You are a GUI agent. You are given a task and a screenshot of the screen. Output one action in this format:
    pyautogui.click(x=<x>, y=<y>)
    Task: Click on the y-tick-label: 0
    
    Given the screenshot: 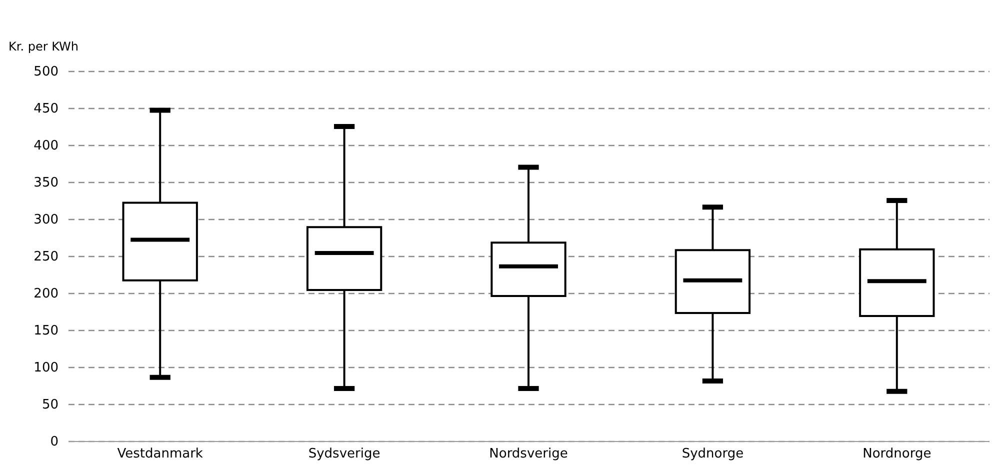 What is the action you would take?
    pyautogui.click(x=54, y=442)
    